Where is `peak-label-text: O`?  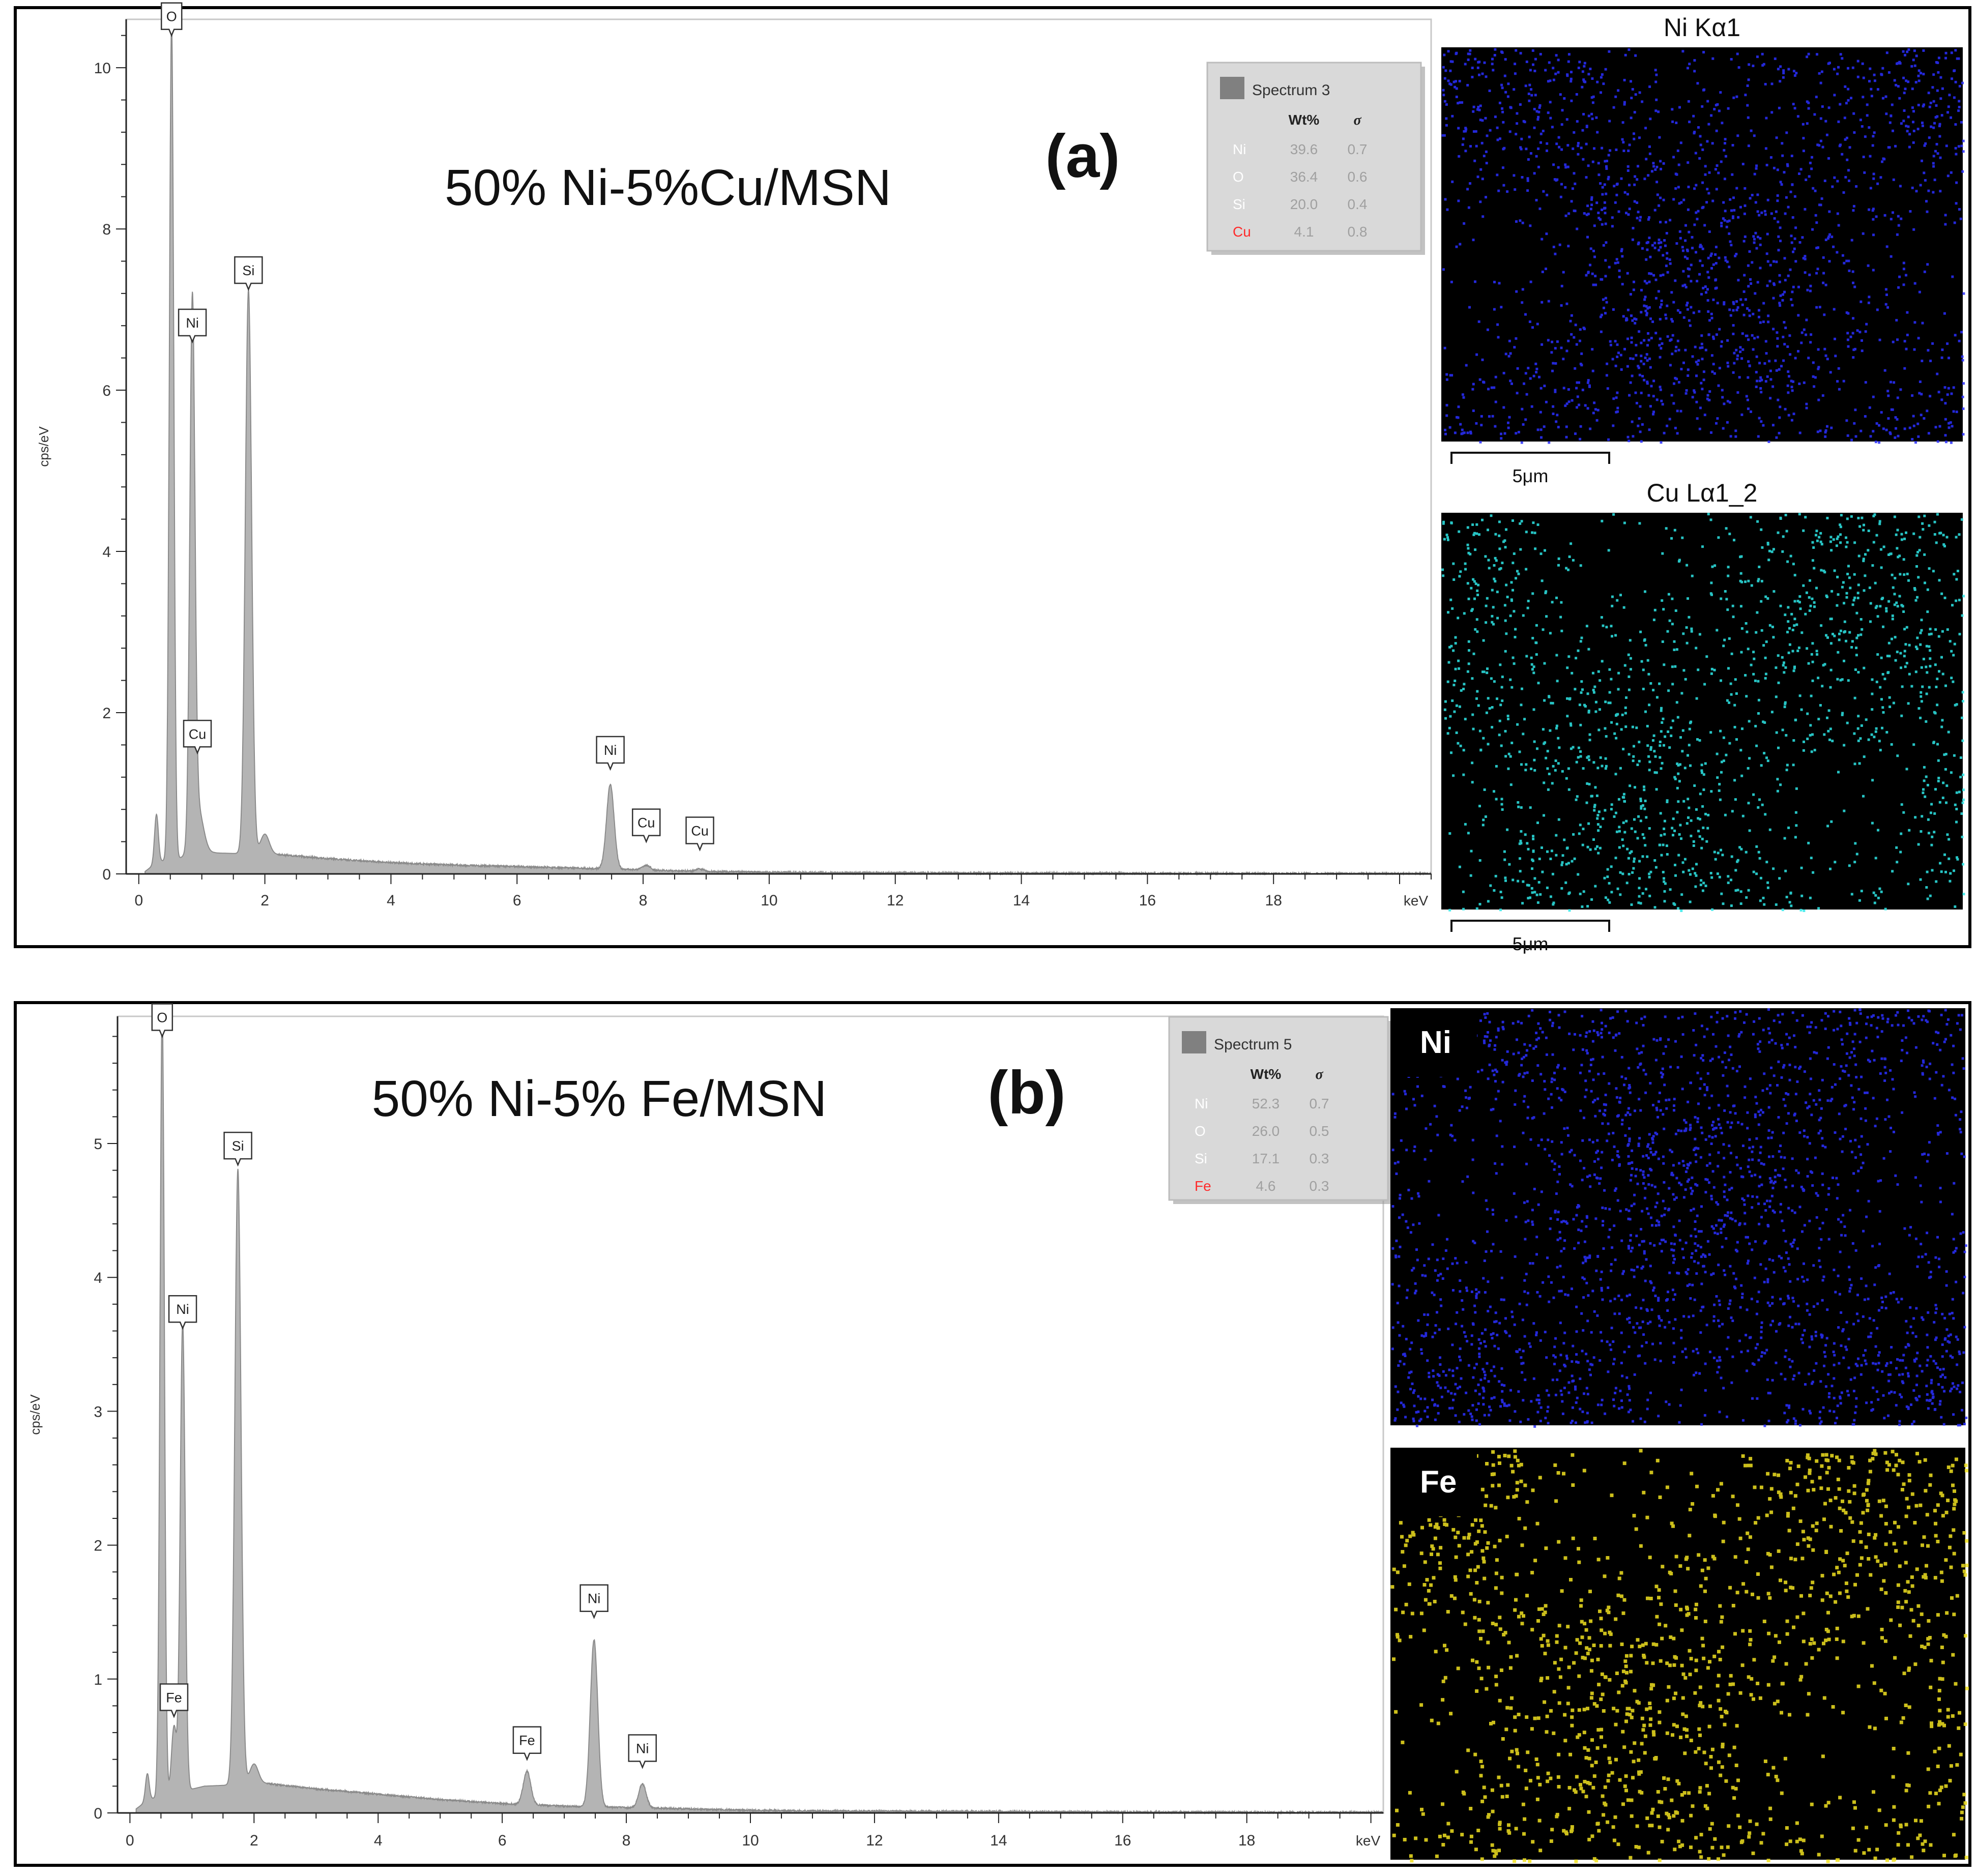
peak-label-text: O is located at coordinates (162, 1017).